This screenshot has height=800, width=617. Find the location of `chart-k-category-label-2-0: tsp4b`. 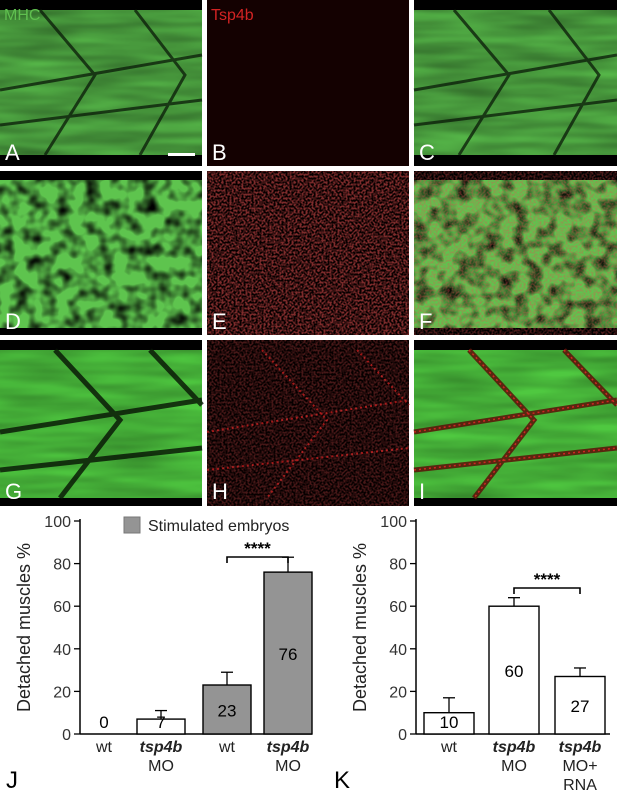

chart-k-category-label-2-0: tsp4b is located at coordinates (580, 747).